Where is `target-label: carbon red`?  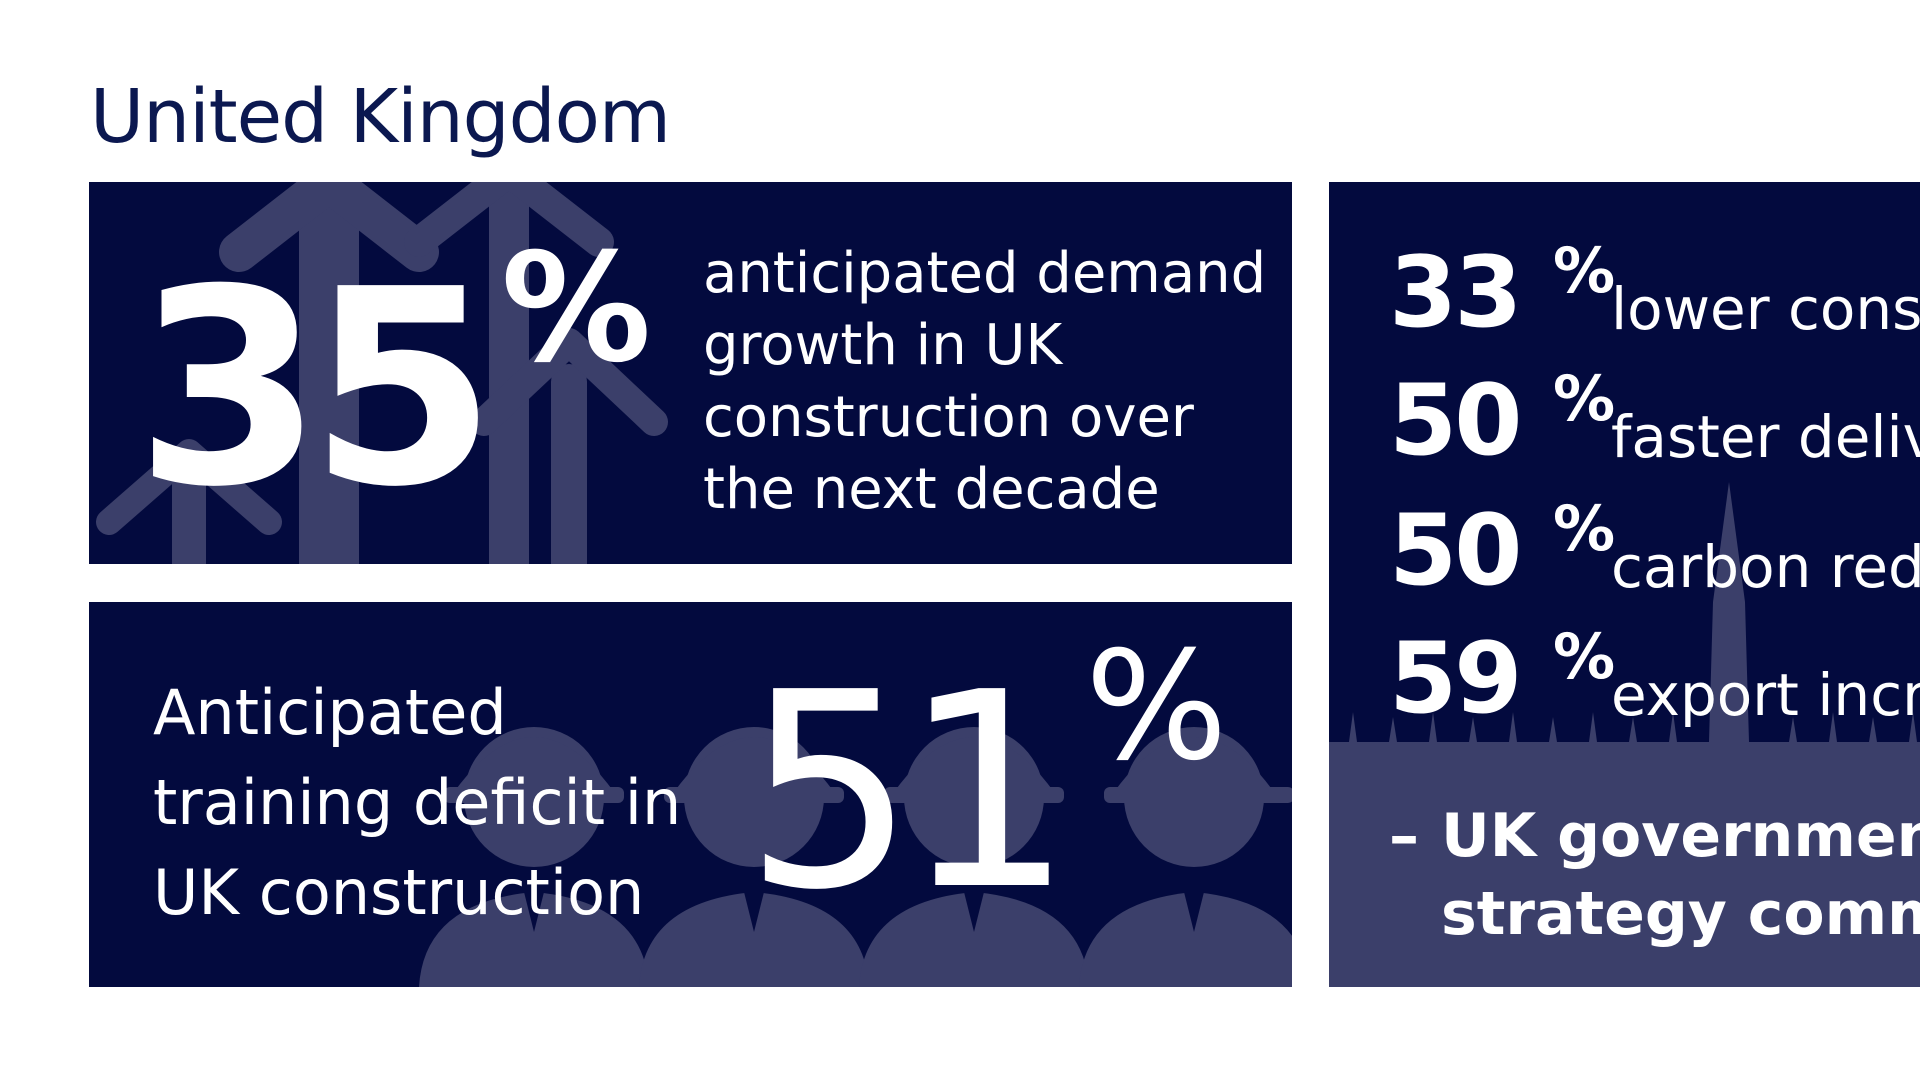
target-label: carbon red is located at coordinates (1765, 567).